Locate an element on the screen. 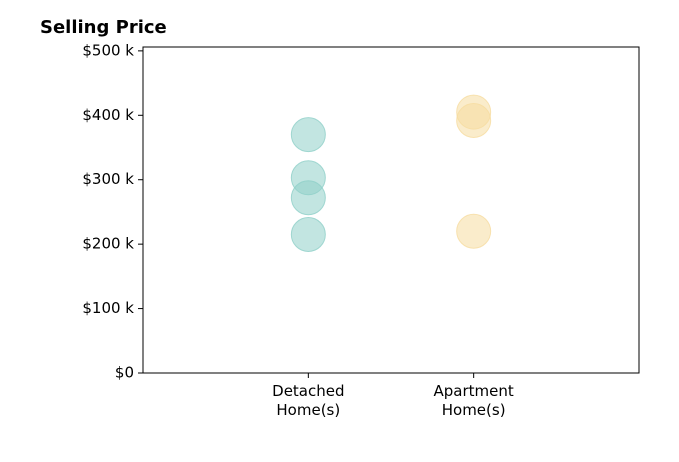 The height and width of the screenshot is (462, 679). y-tick-label: $100 k is located at coordinates (108, 308).